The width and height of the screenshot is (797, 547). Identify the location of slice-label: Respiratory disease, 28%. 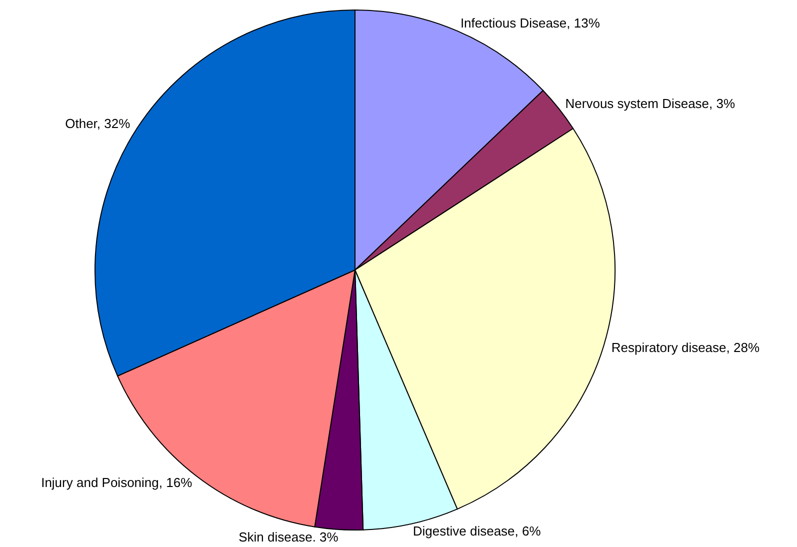
(685, 348).